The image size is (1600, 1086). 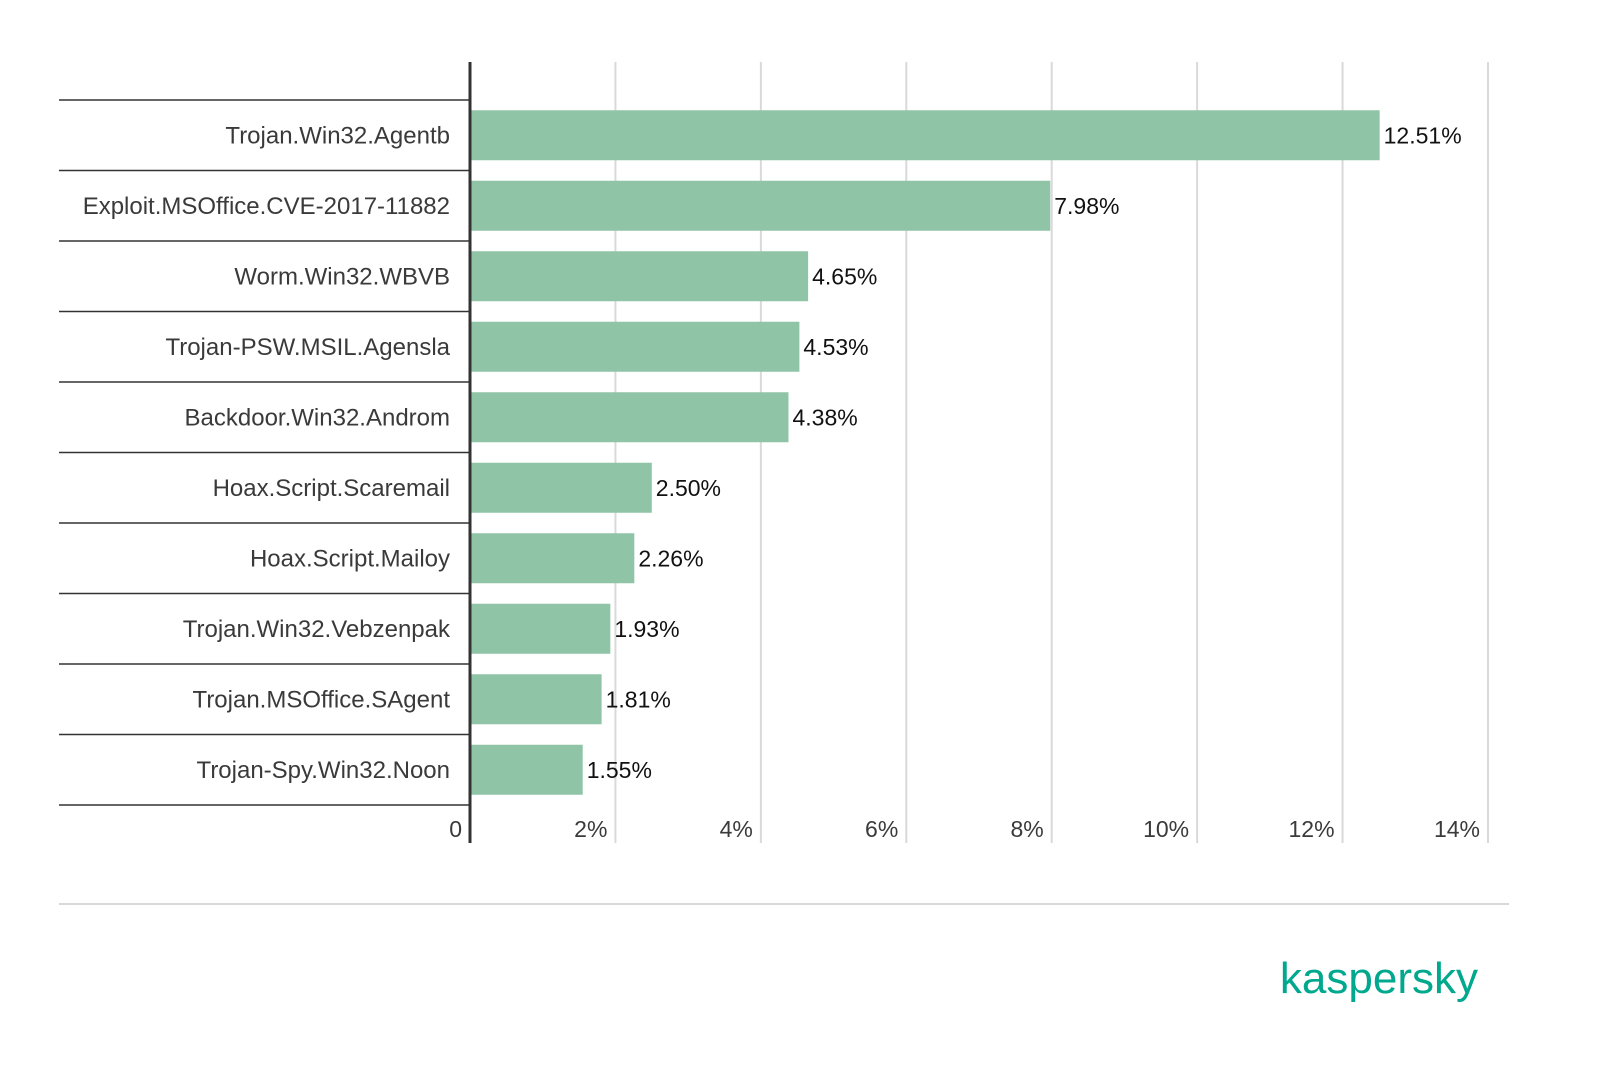 I want to click on x-tick-label: 12%, so click(x=1312, y=829).